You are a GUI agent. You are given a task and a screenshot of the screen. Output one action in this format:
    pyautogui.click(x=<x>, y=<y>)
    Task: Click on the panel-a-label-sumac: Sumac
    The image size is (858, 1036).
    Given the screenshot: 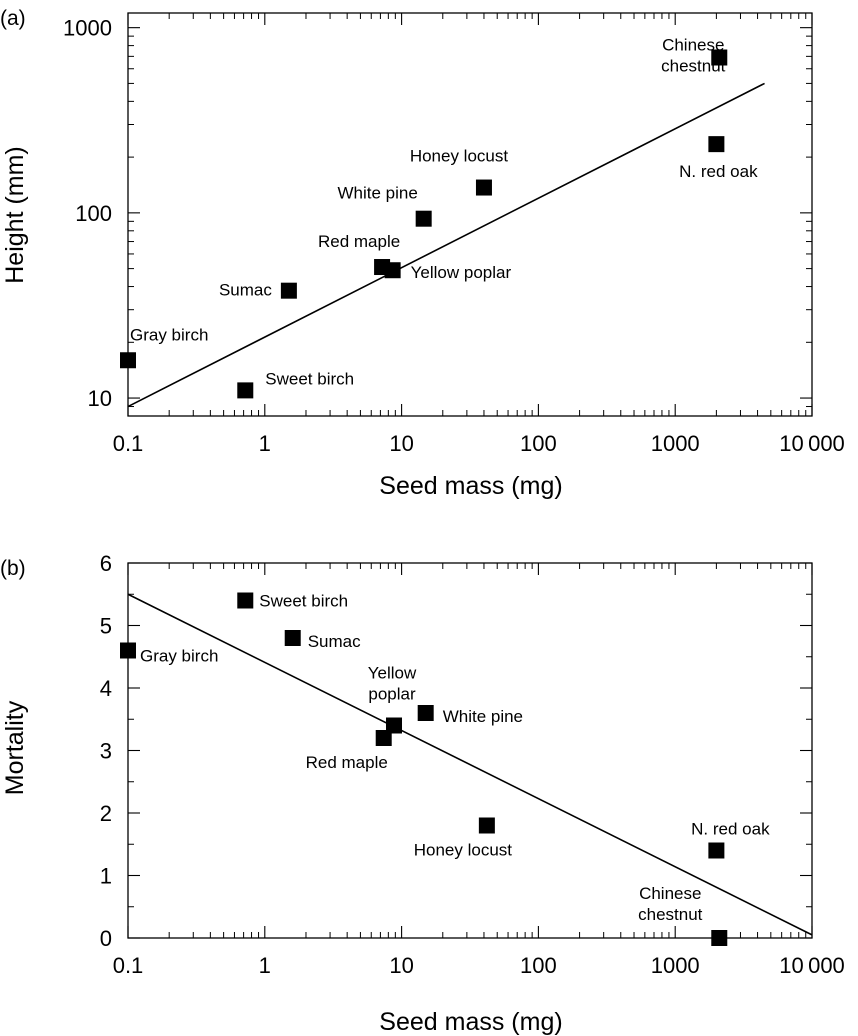 What is the action you would take?
    pyautogui.click(x=245, y=290)
    